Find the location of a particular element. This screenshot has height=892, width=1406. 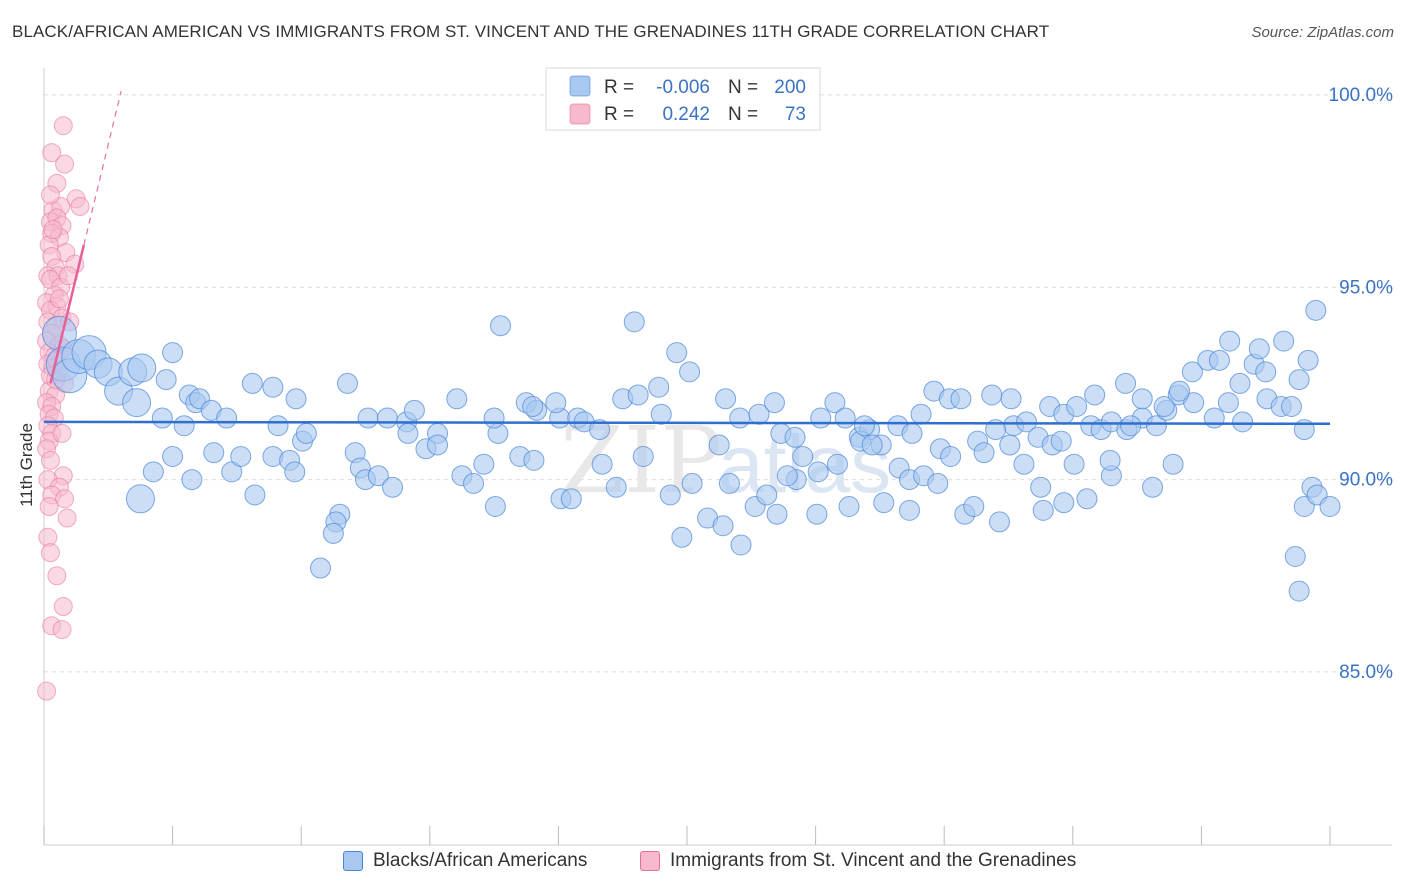

legend-r-value-1: -0.006 is located at coordinates (683, 87).